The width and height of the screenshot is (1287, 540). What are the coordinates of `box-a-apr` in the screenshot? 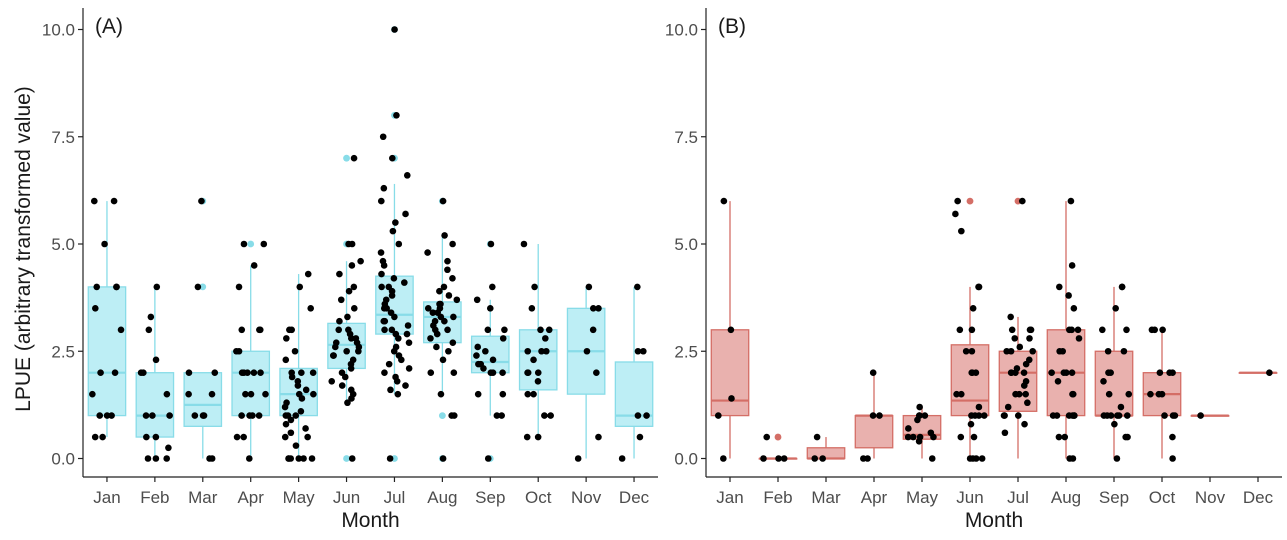 It's located at (251, 349).